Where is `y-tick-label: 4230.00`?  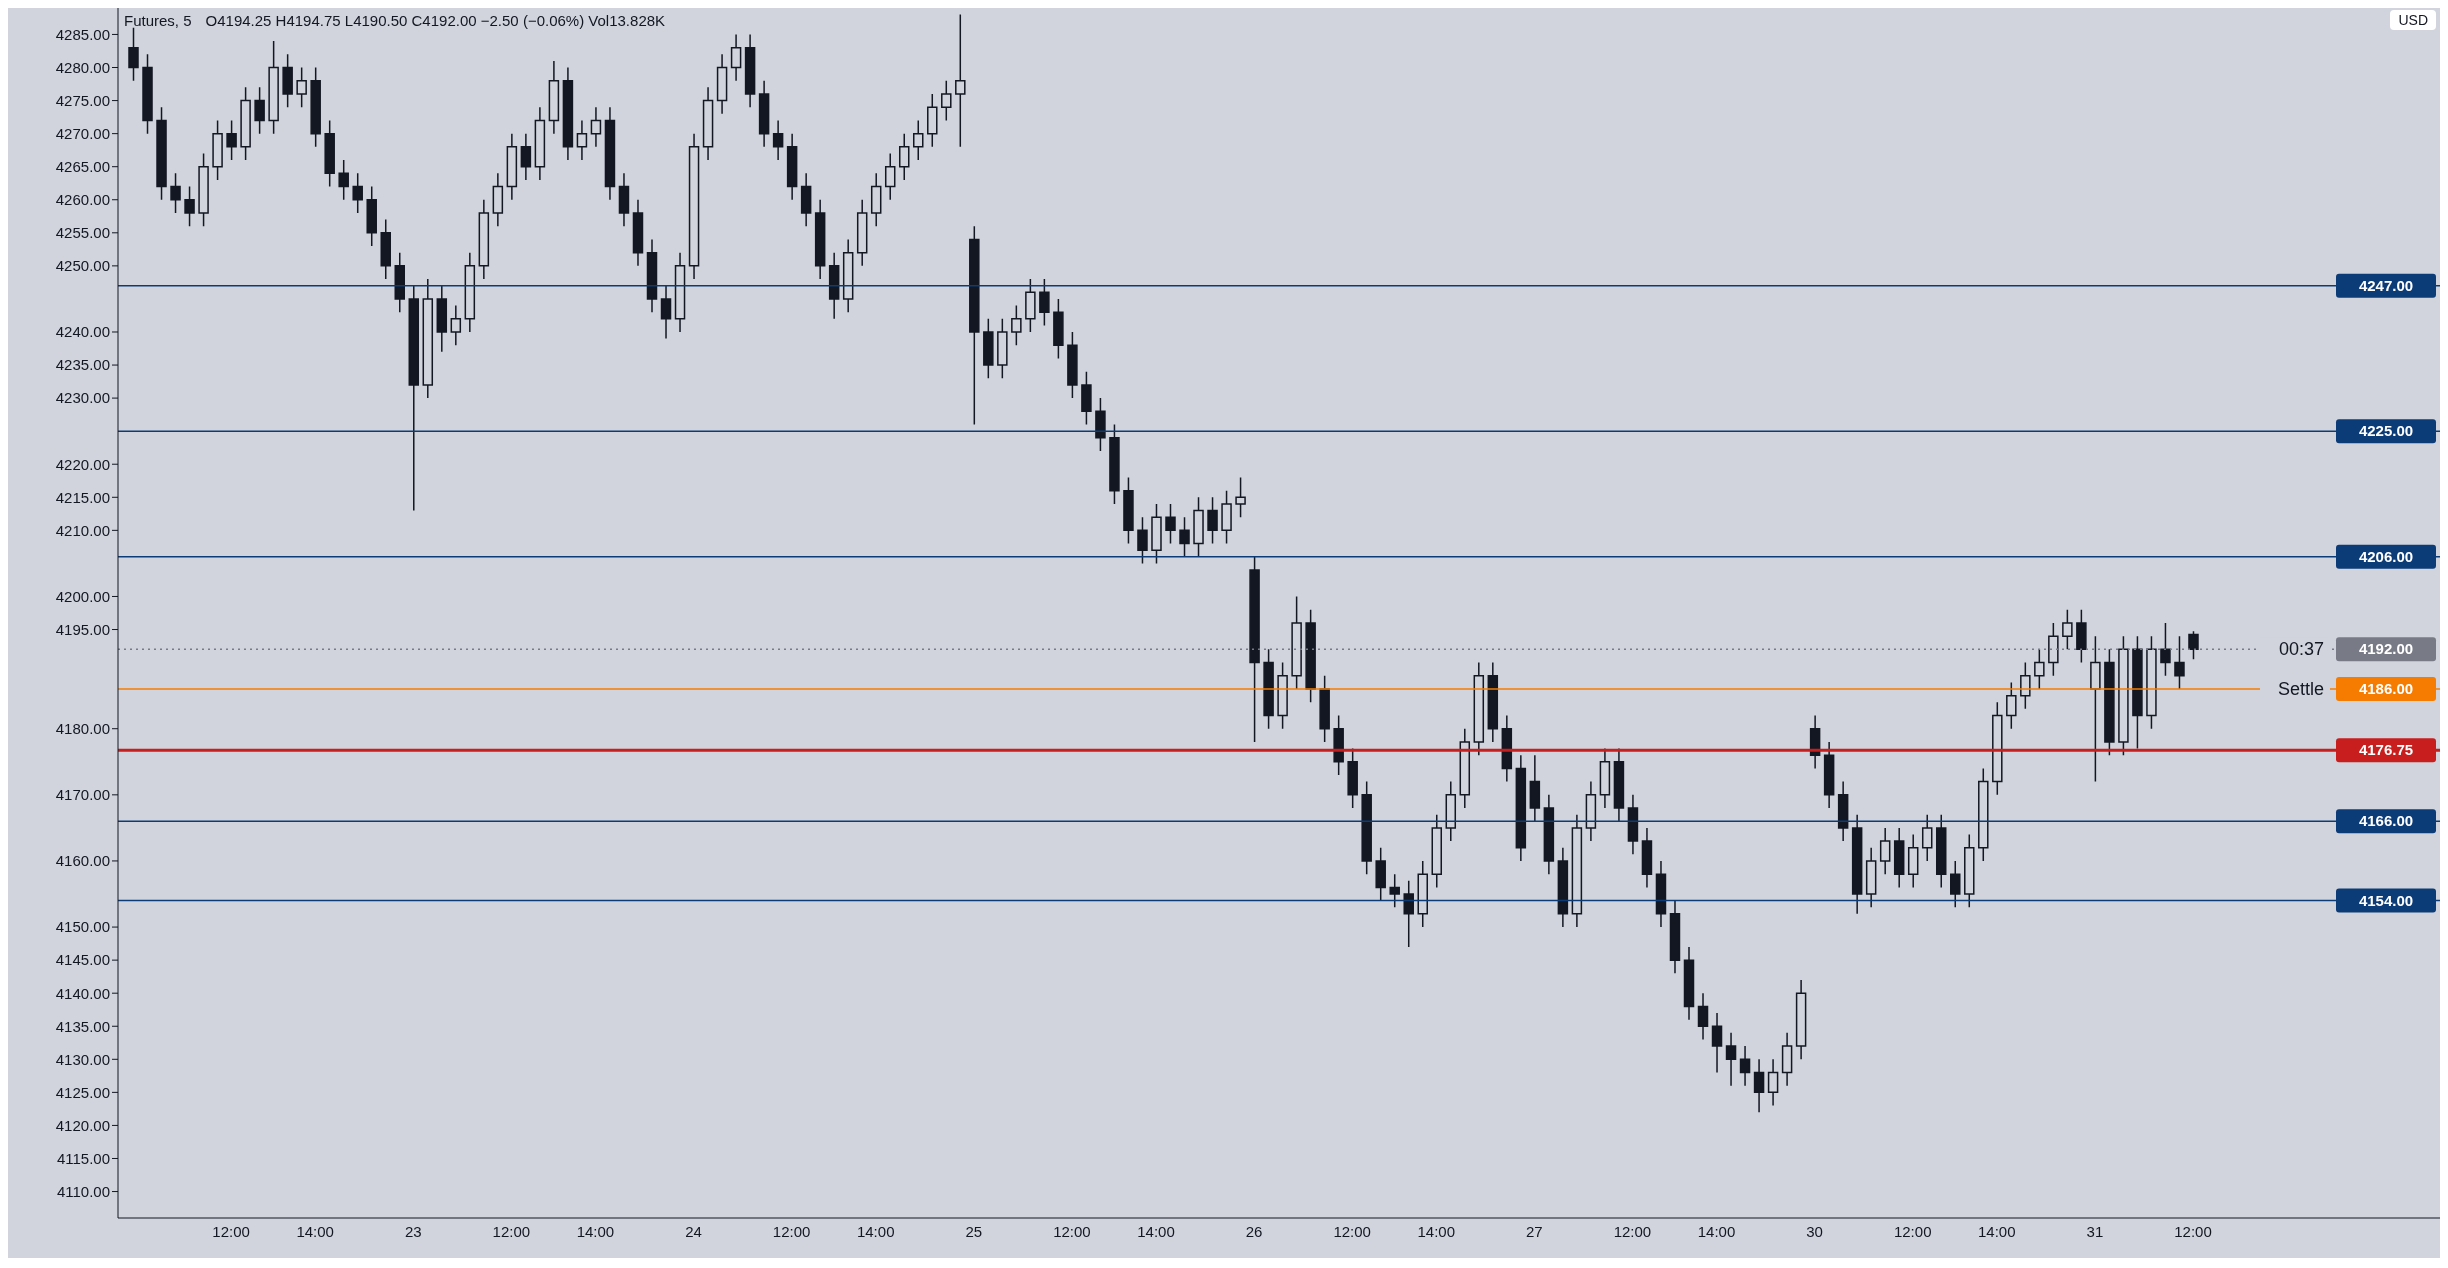
y-tick-label: 4230.00 is located at coordinates (82, 398).